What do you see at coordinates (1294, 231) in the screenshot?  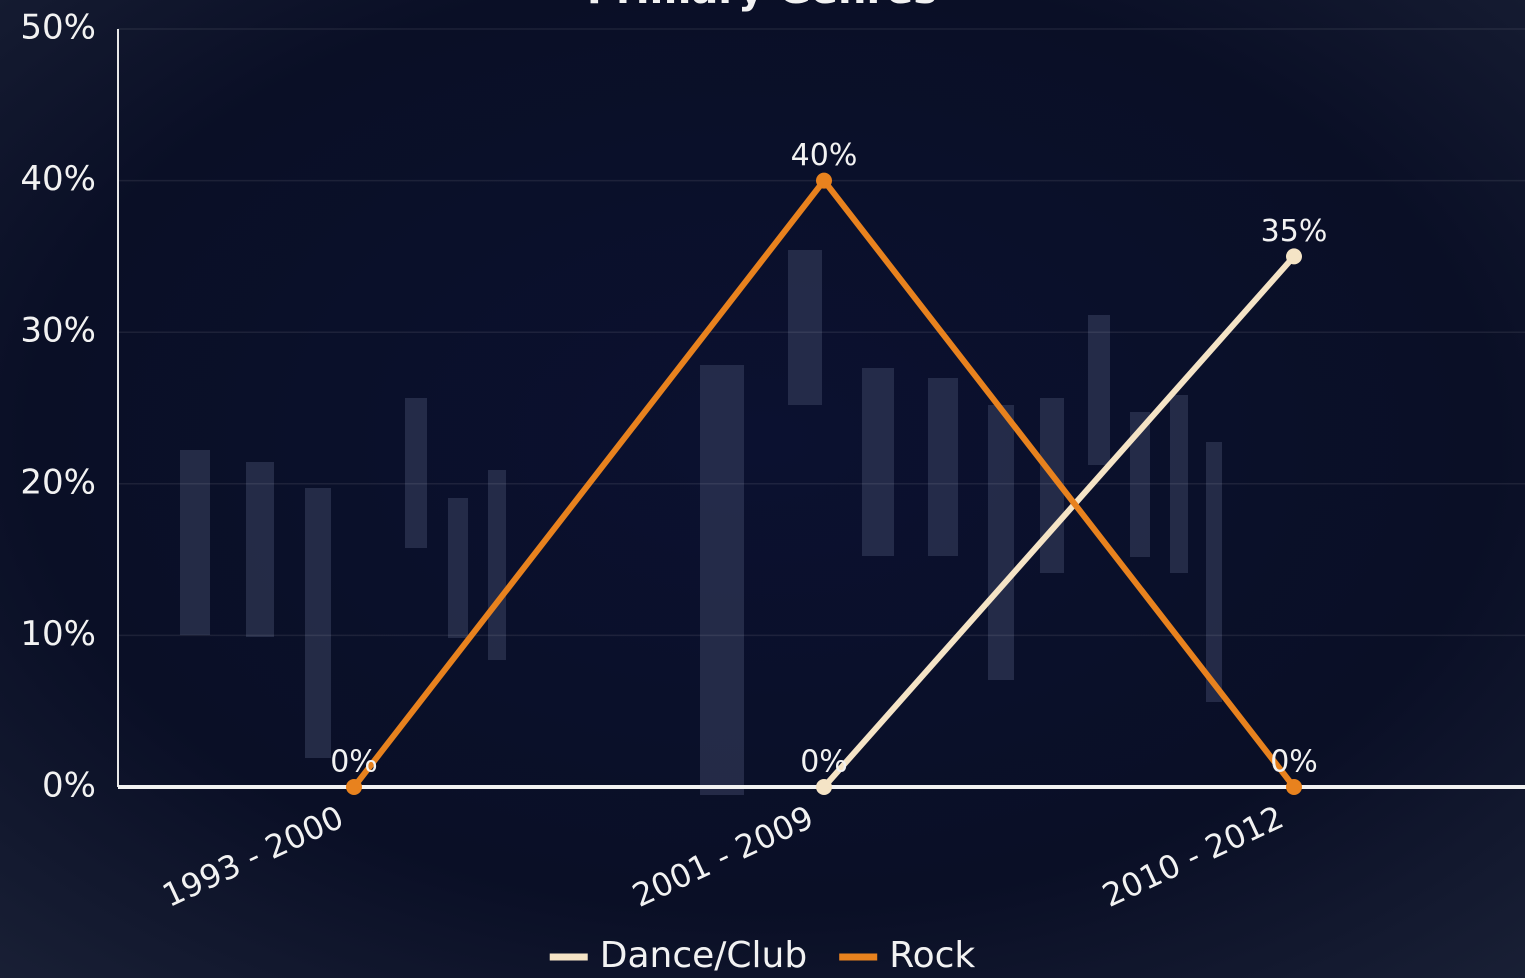 I see `data-label: 35%` at bounding box center [1294, 231].